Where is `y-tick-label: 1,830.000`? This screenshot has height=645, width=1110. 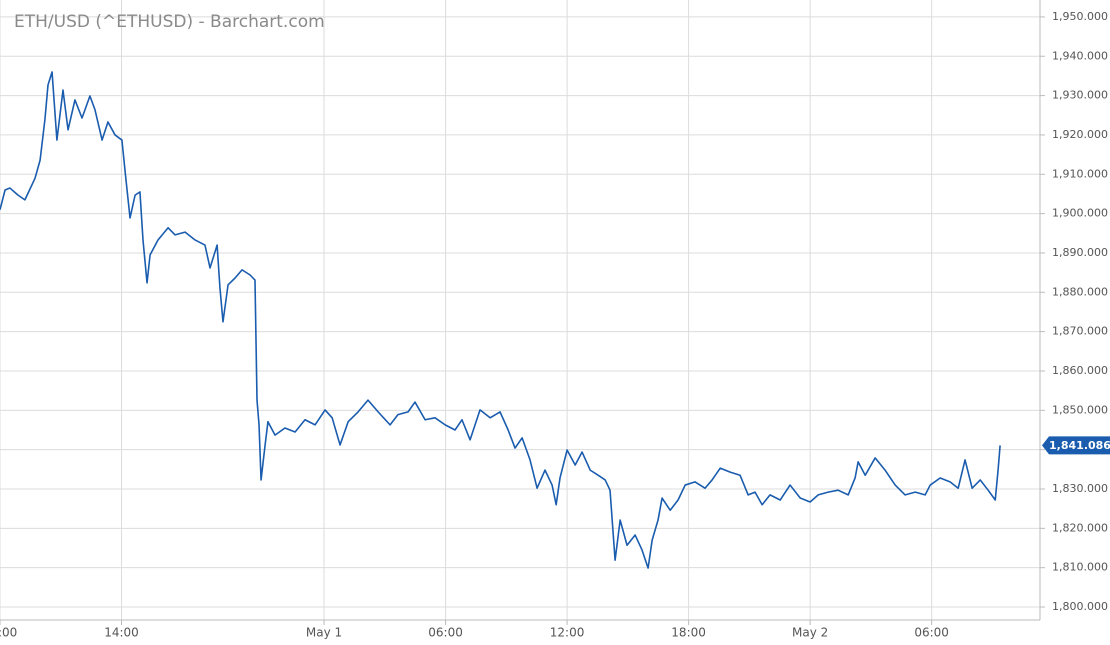
y-tick-label: 1,830.000 is located at coordinates (1080, 488).